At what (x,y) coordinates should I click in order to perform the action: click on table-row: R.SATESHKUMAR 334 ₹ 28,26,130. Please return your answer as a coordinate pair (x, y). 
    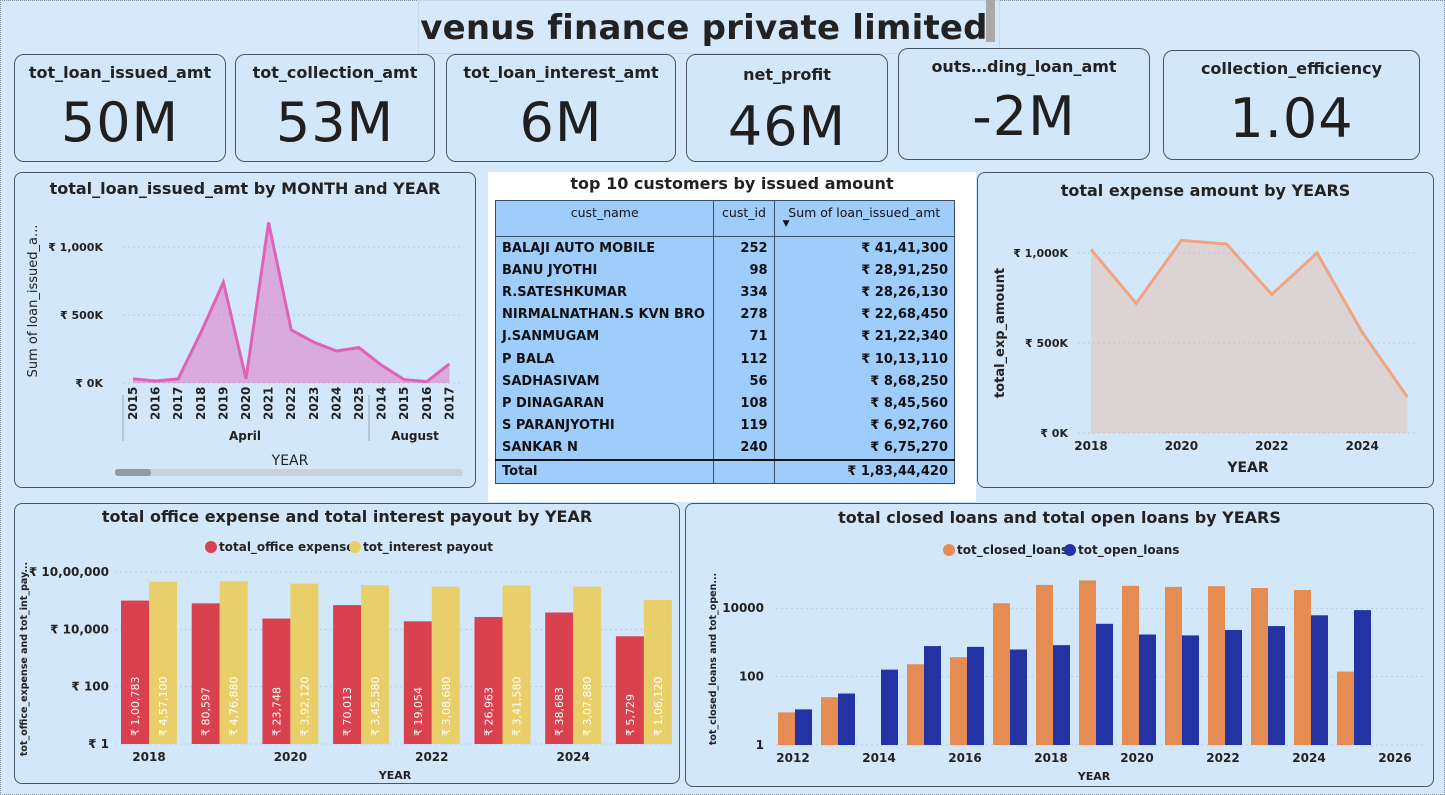
    Looking at the image, I should click on (725, 292).